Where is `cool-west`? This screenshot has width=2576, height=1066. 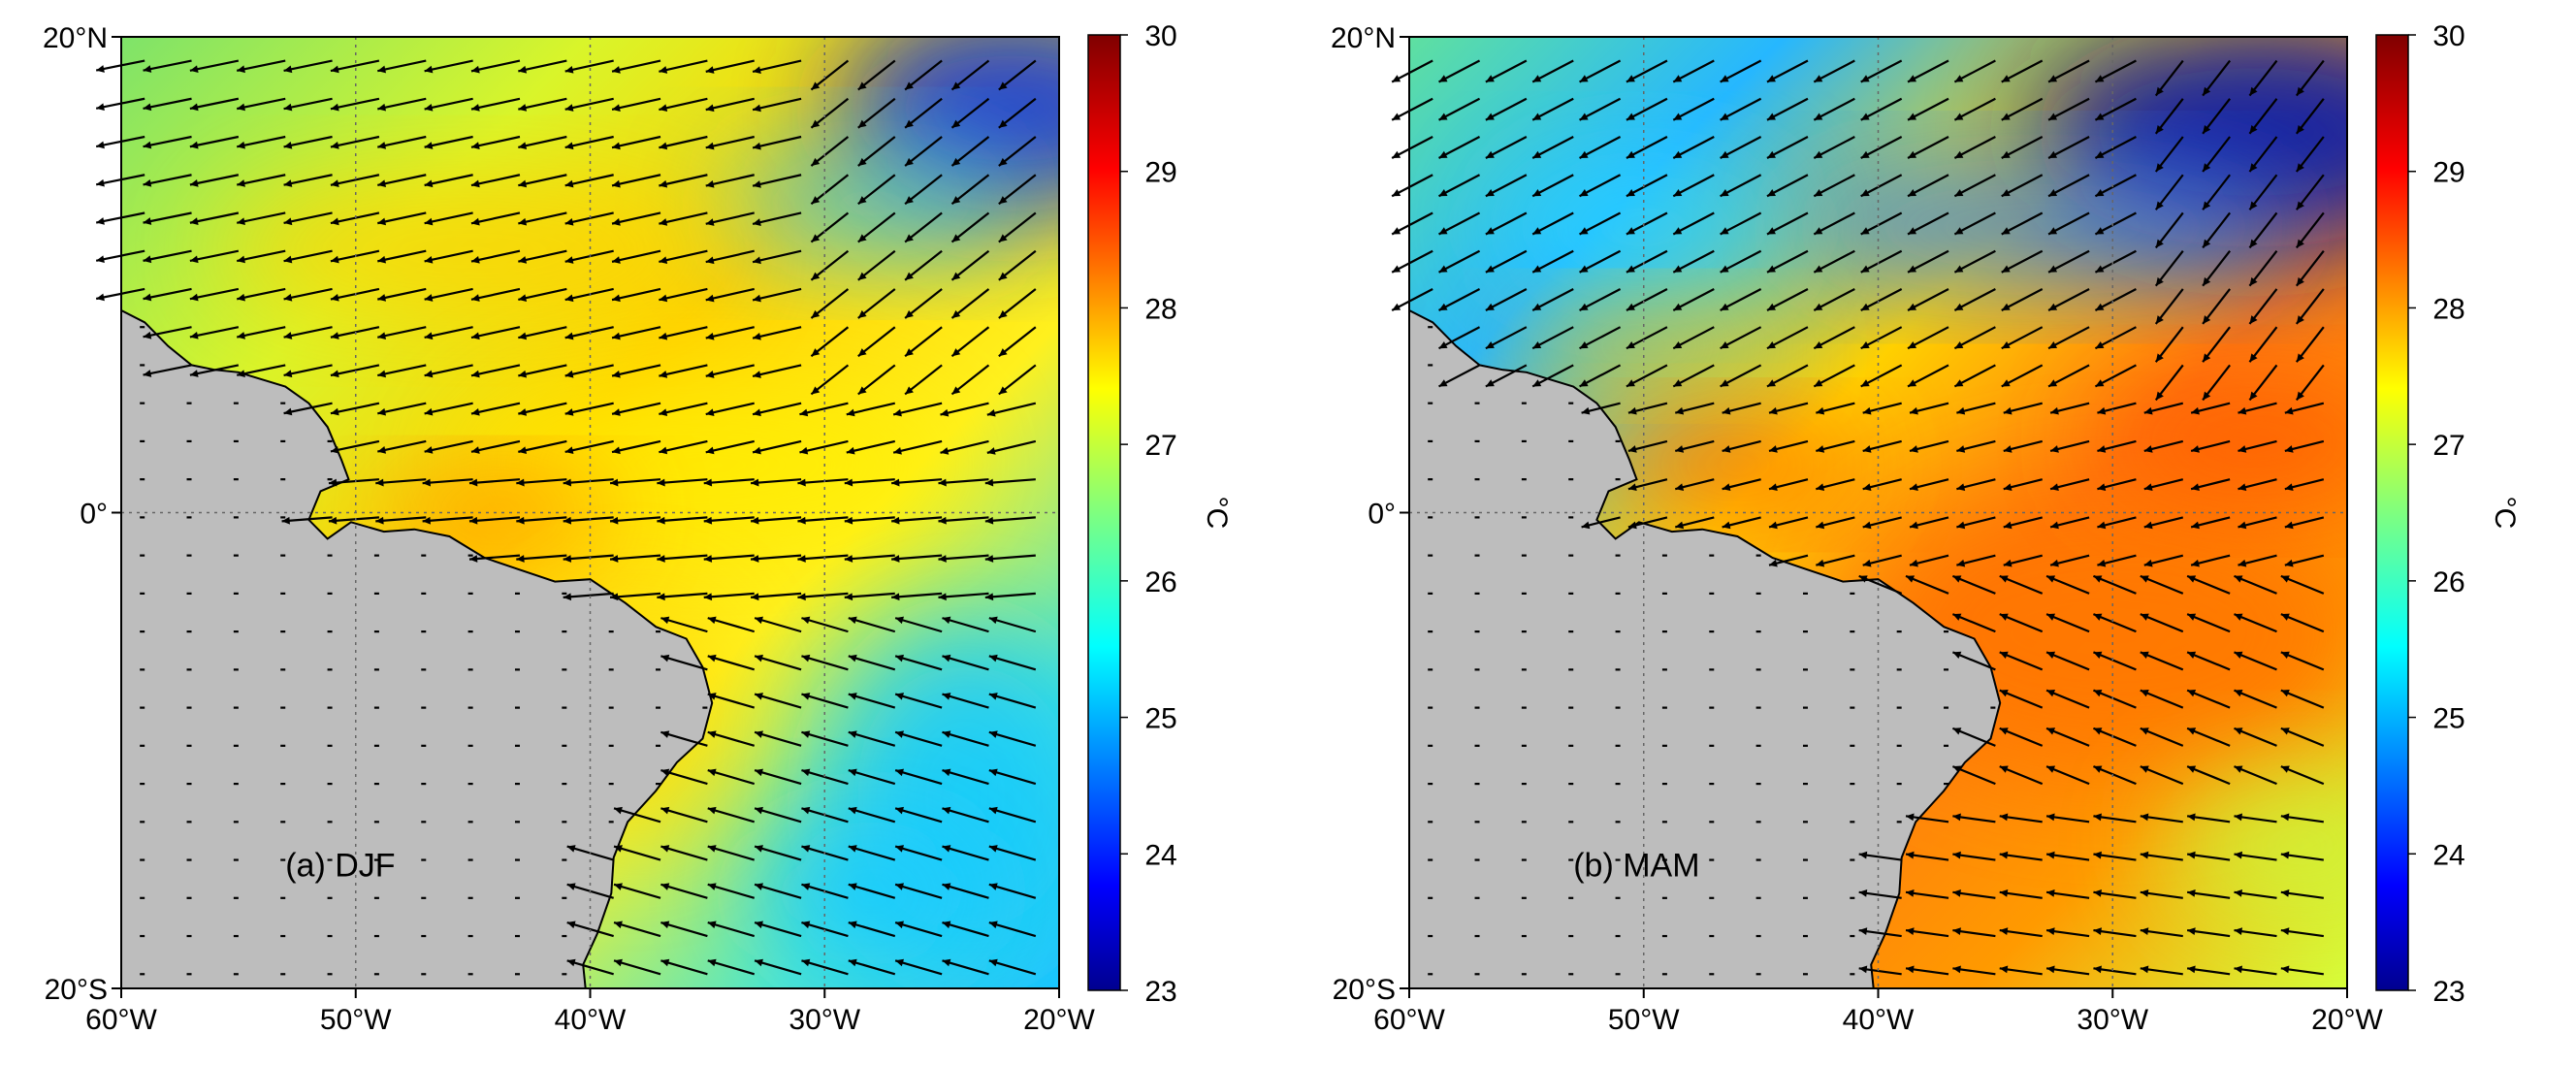
cool-west is located at coordinates (1643, 228).